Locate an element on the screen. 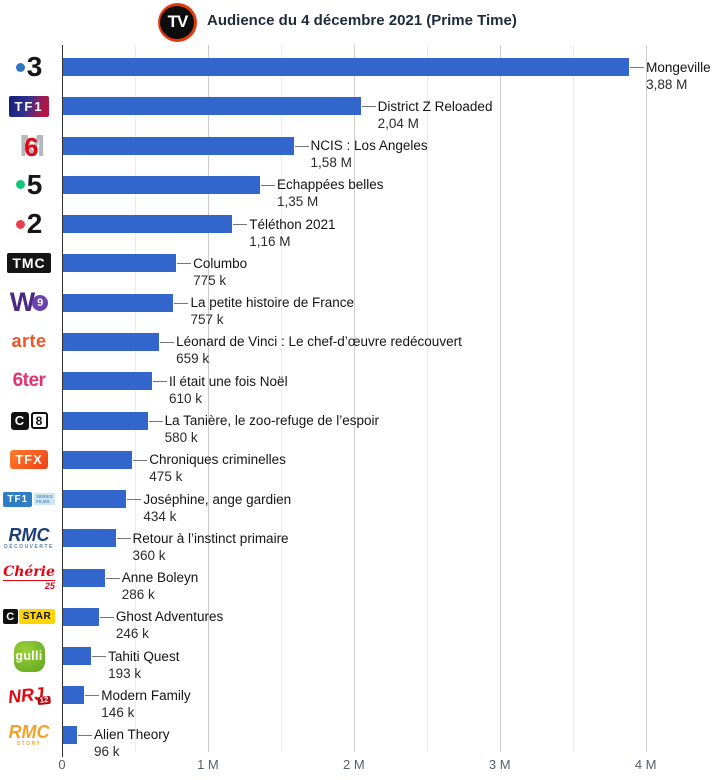  bar-annotation: Mongeville 3,88 M is located at coordinates (678, 76).